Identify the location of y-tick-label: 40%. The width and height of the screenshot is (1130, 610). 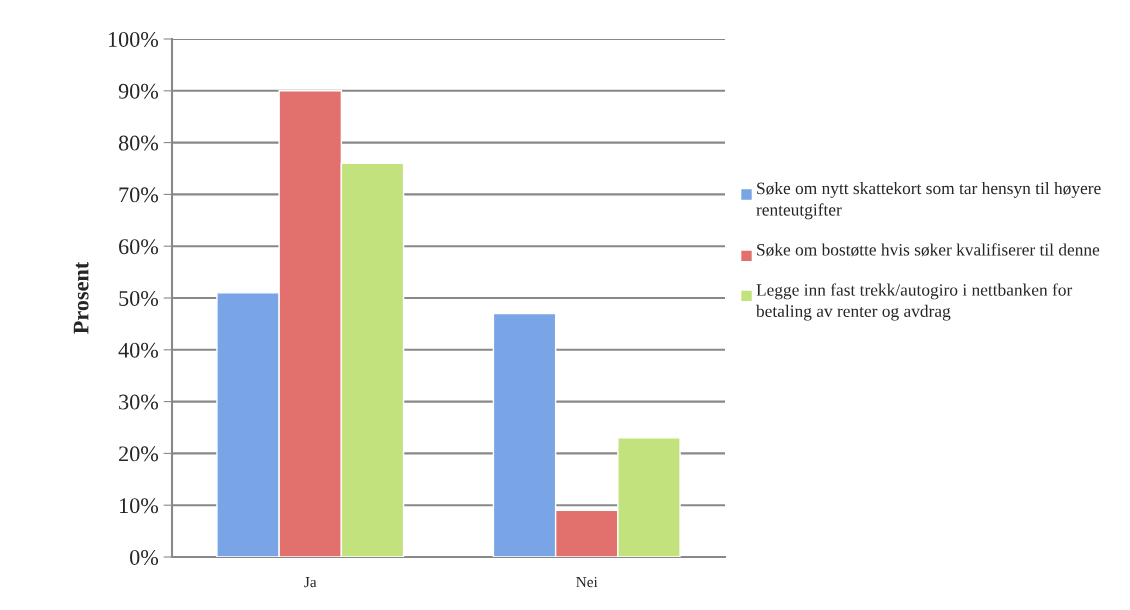
(138, 350).